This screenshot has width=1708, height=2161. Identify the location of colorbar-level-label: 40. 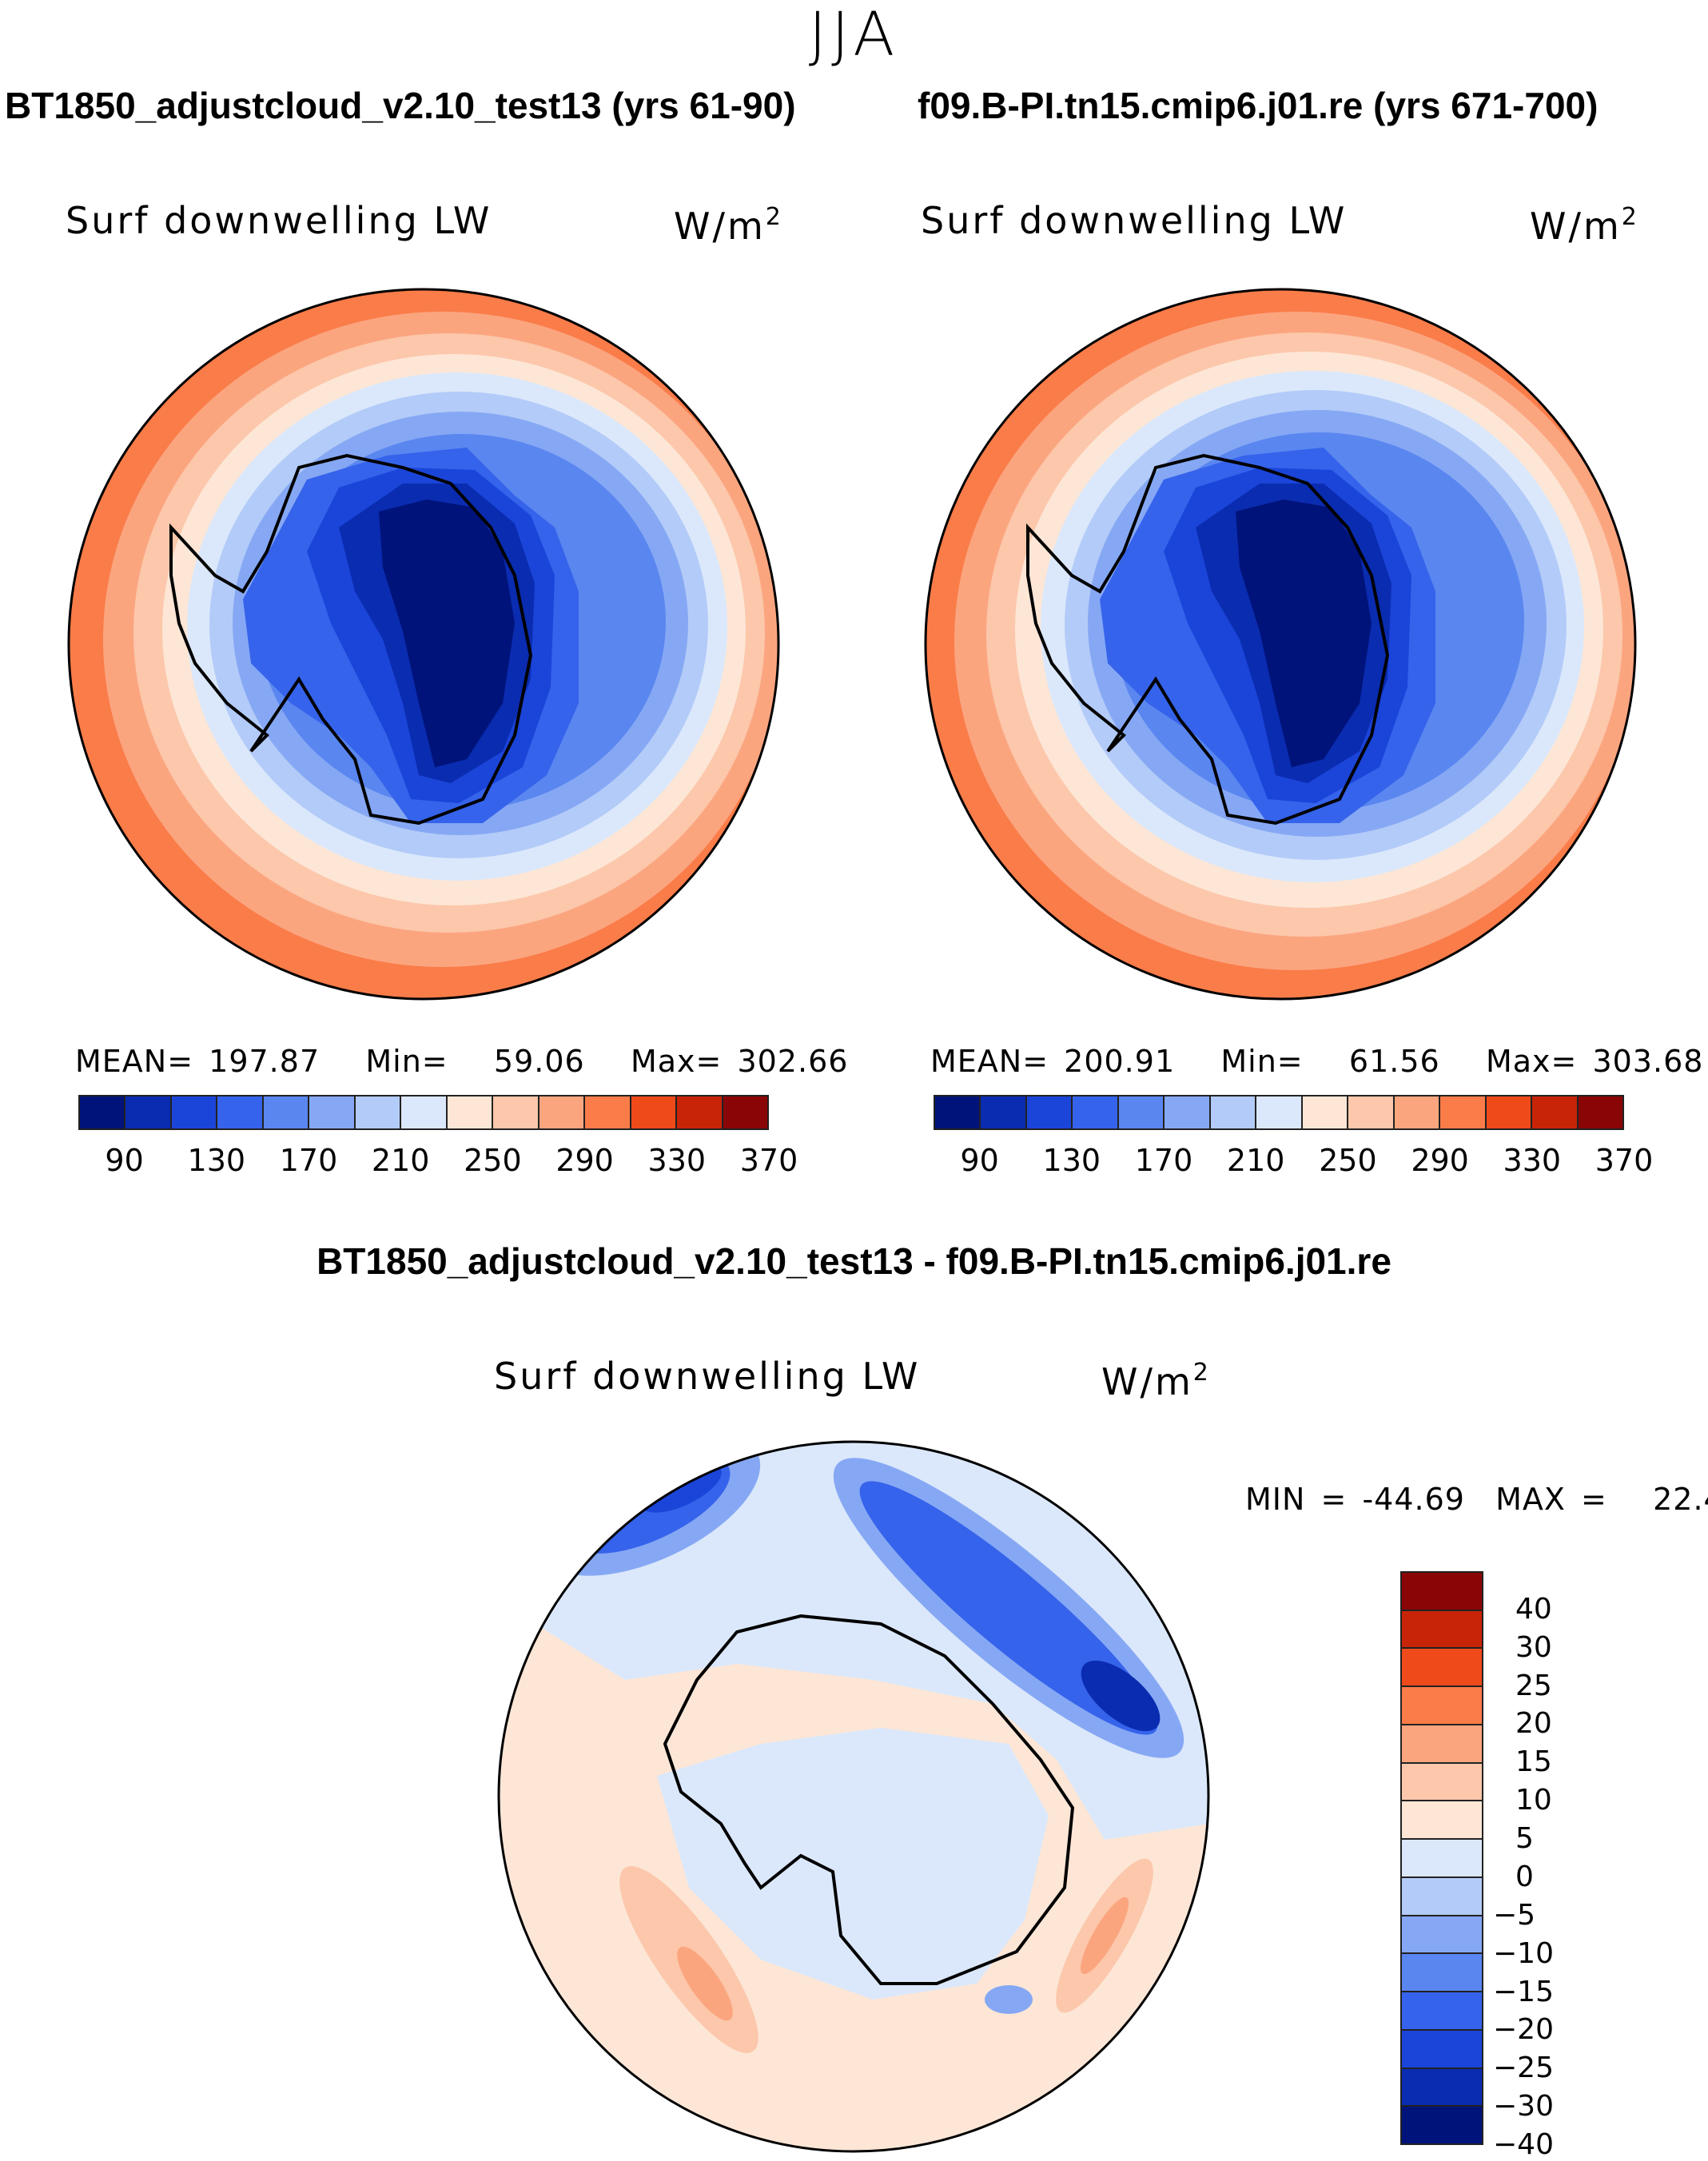
(1533, 1609).